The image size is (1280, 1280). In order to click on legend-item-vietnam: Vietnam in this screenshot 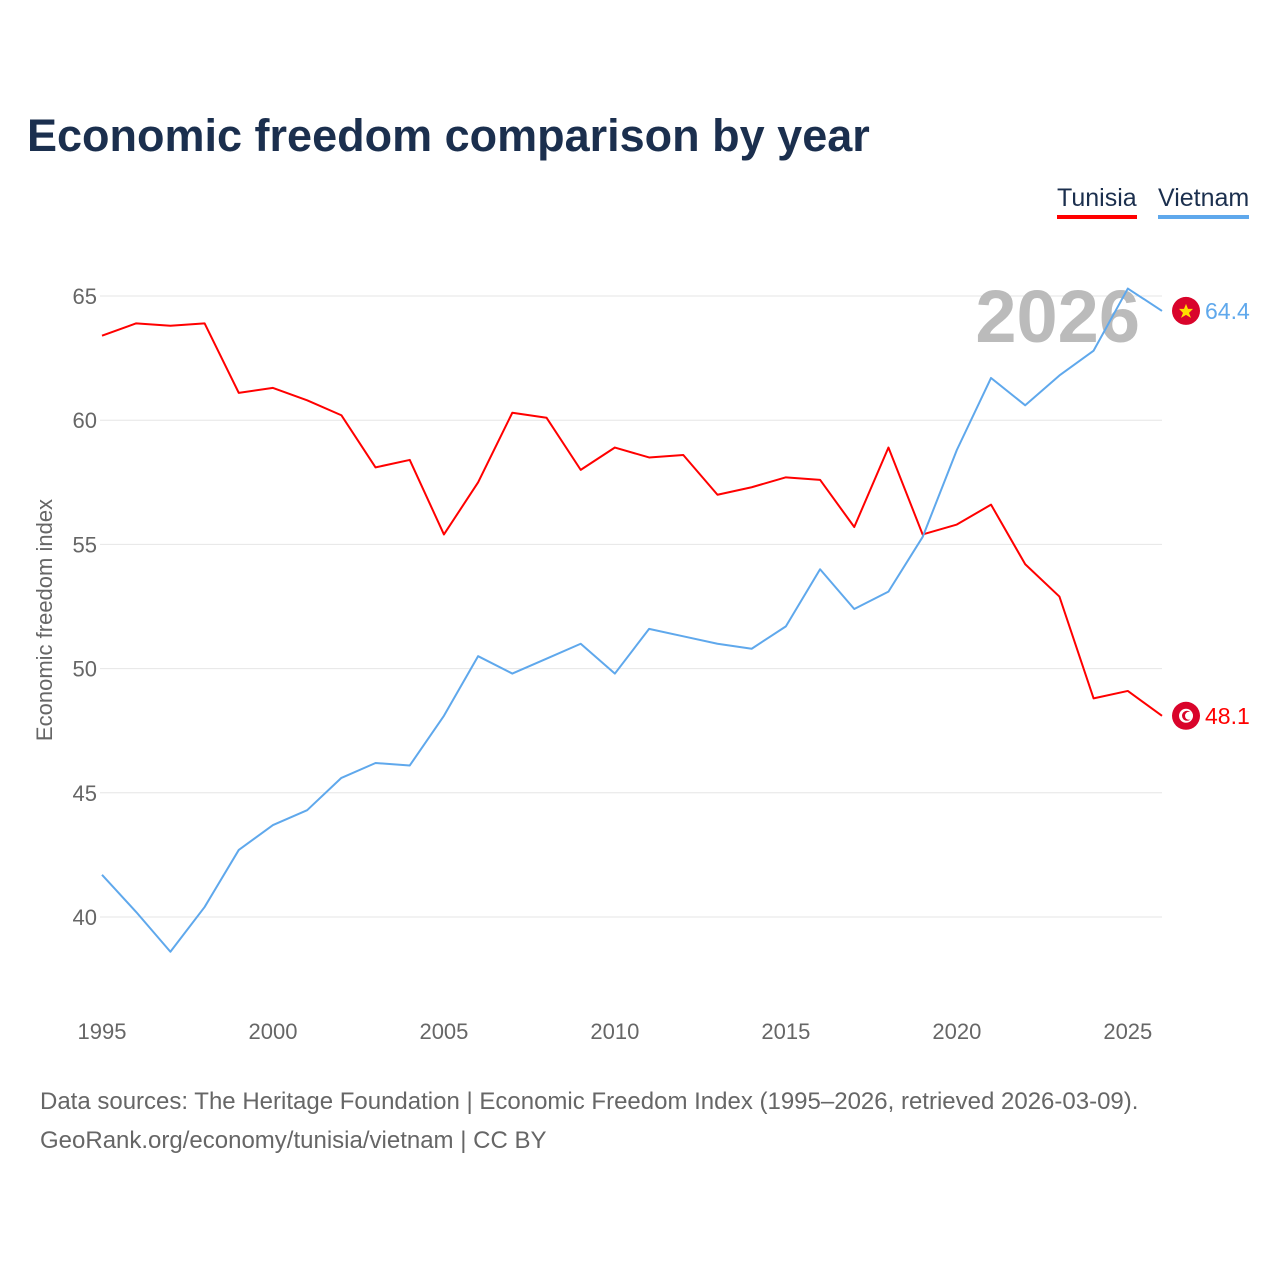, I will do `click(1204, 201)`.